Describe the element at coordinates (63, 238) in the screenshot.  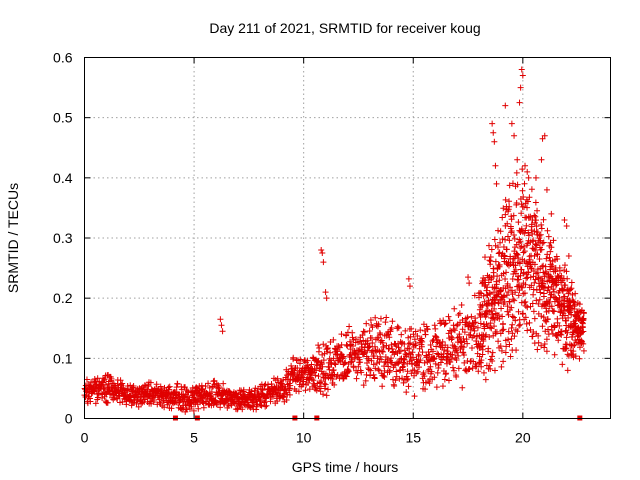
I see `y-tick-label: 0.3` at that location.